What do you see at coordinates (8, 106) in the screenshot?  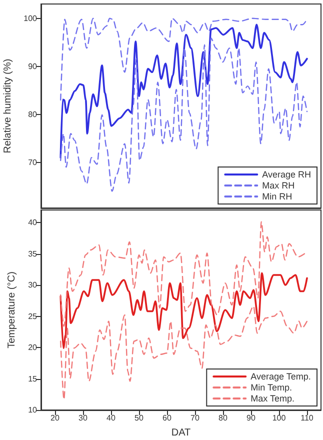 I see `y-axis-title: Relative humidity (%)` at bounding box center [8, 106].